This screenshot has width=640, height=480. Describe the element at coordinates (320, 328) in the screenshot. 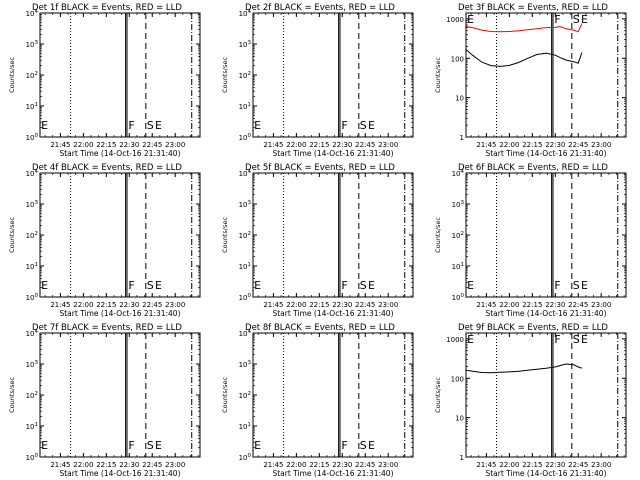

I see `chart-title: Det 8f BLACK = Events, RED = LLD` at that location.